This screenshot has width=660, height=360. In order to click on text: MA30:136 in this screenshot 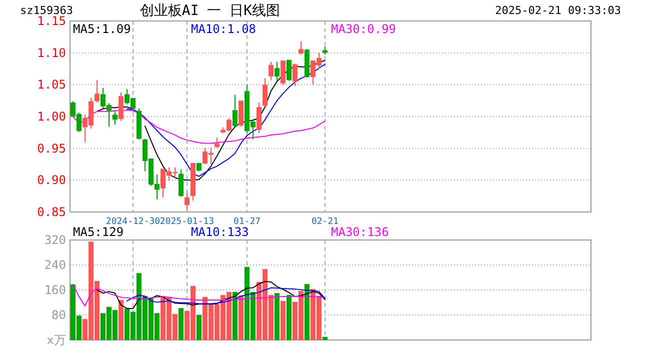, I will do `click(360, 232)`.